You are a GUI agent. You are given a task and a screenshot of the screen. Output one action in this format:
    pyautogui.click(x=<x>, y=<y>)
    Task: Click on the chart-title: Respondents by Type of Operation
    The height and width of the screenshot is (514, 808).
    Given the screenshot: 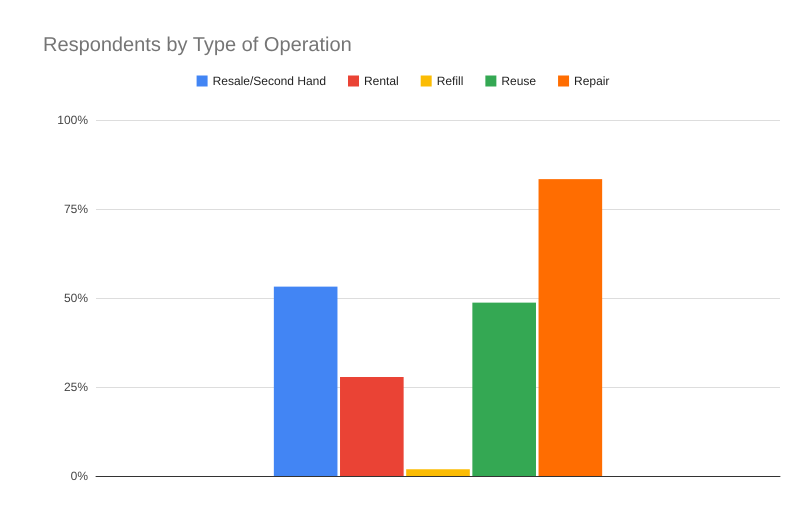 What is the action you would take?
    pyautogui.click(x=197, y=45)
    